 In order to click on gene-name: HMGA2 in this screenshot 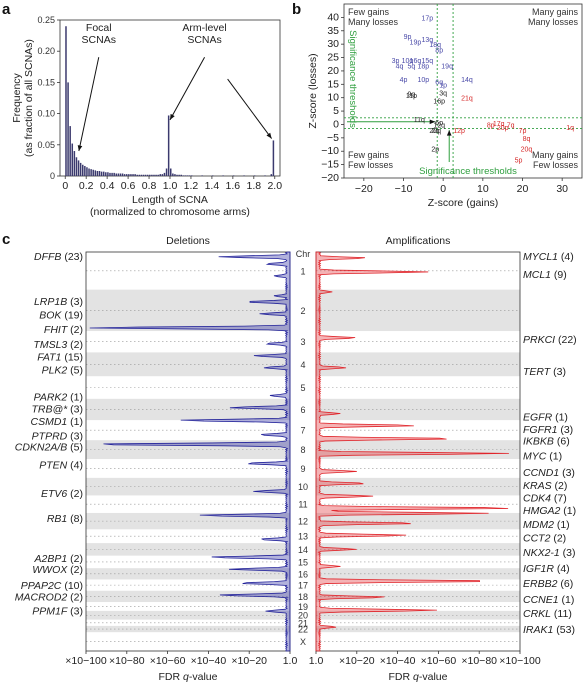, I will do `click(542, 511)`.